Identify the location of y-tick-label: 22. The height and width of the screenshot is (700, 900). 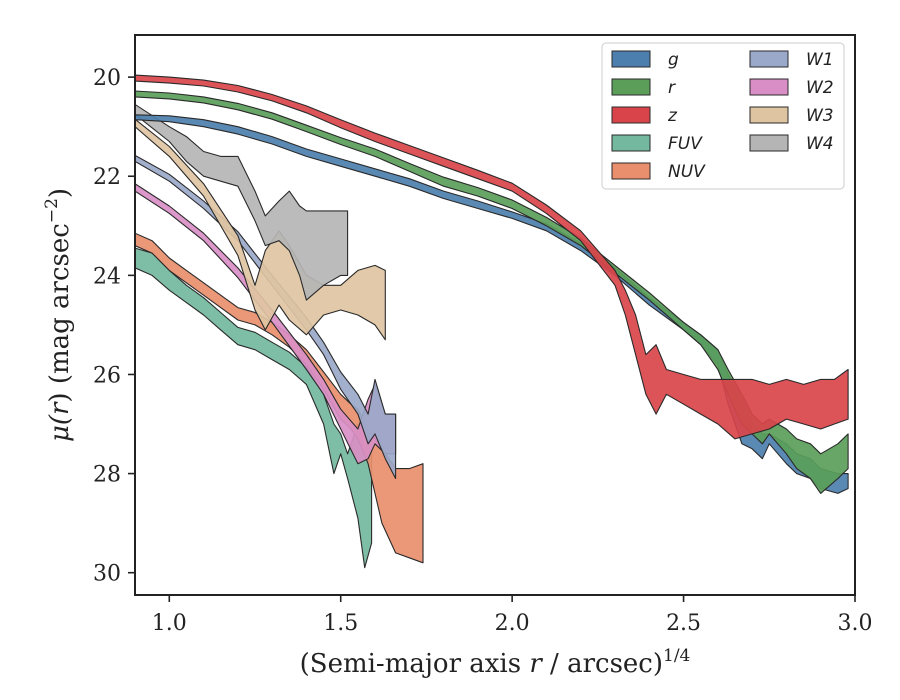
(107, 177).